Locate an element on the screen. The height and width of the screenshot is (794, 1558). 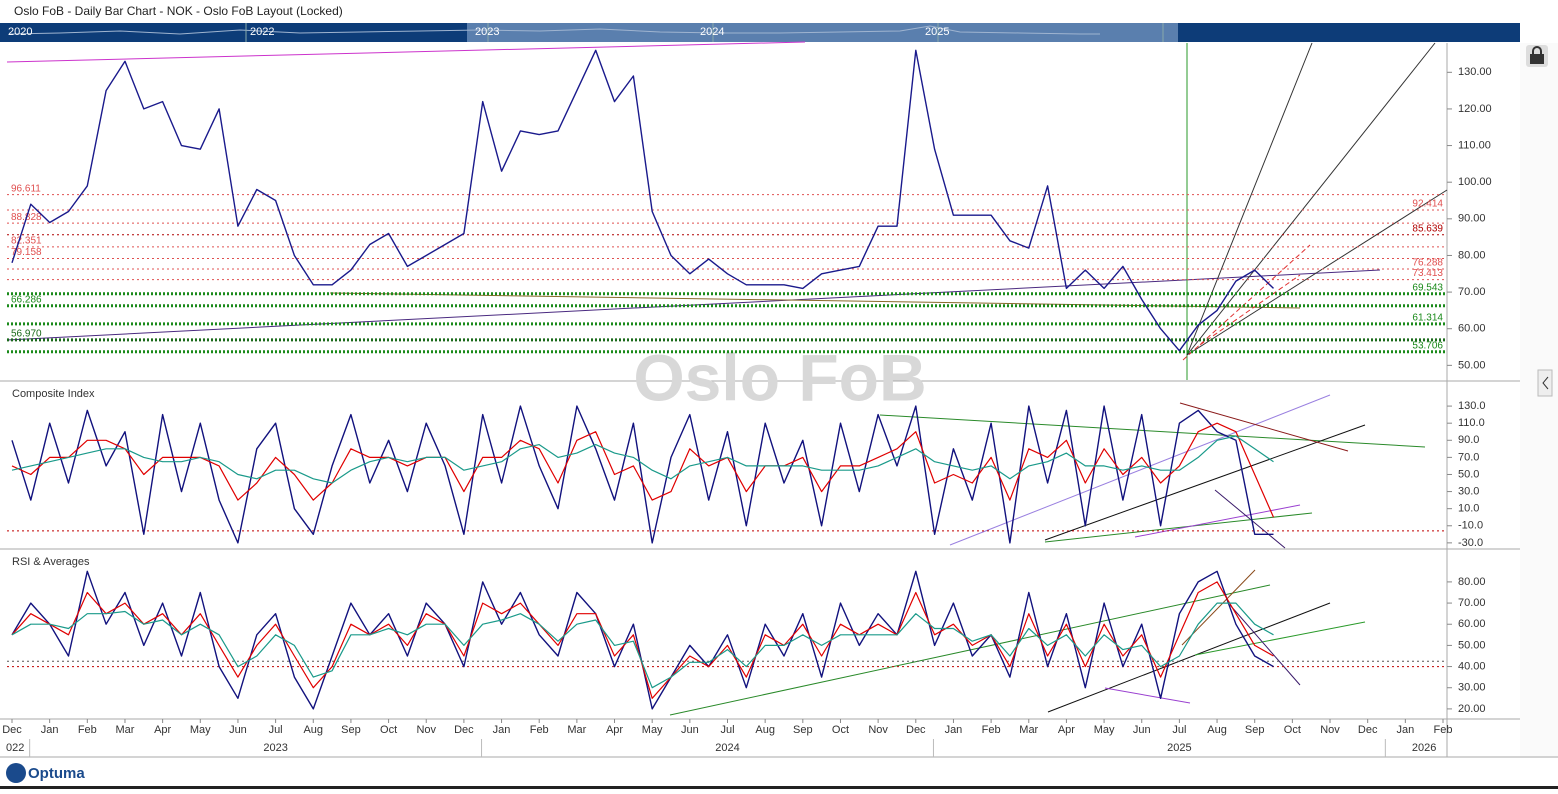
navigator-year: 2020 is located at coordinates (20, 32).